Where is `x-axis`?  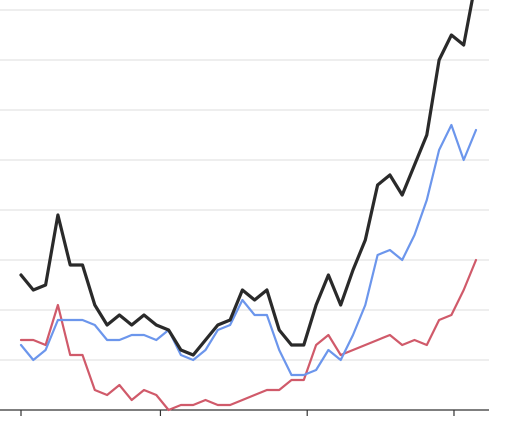 x-axis is located at coordinates (244, 412).